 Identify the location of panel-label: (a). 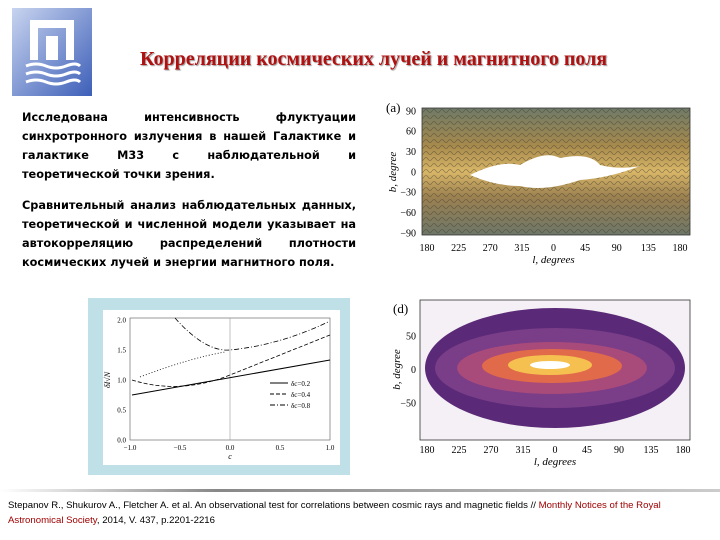
(393, 107).